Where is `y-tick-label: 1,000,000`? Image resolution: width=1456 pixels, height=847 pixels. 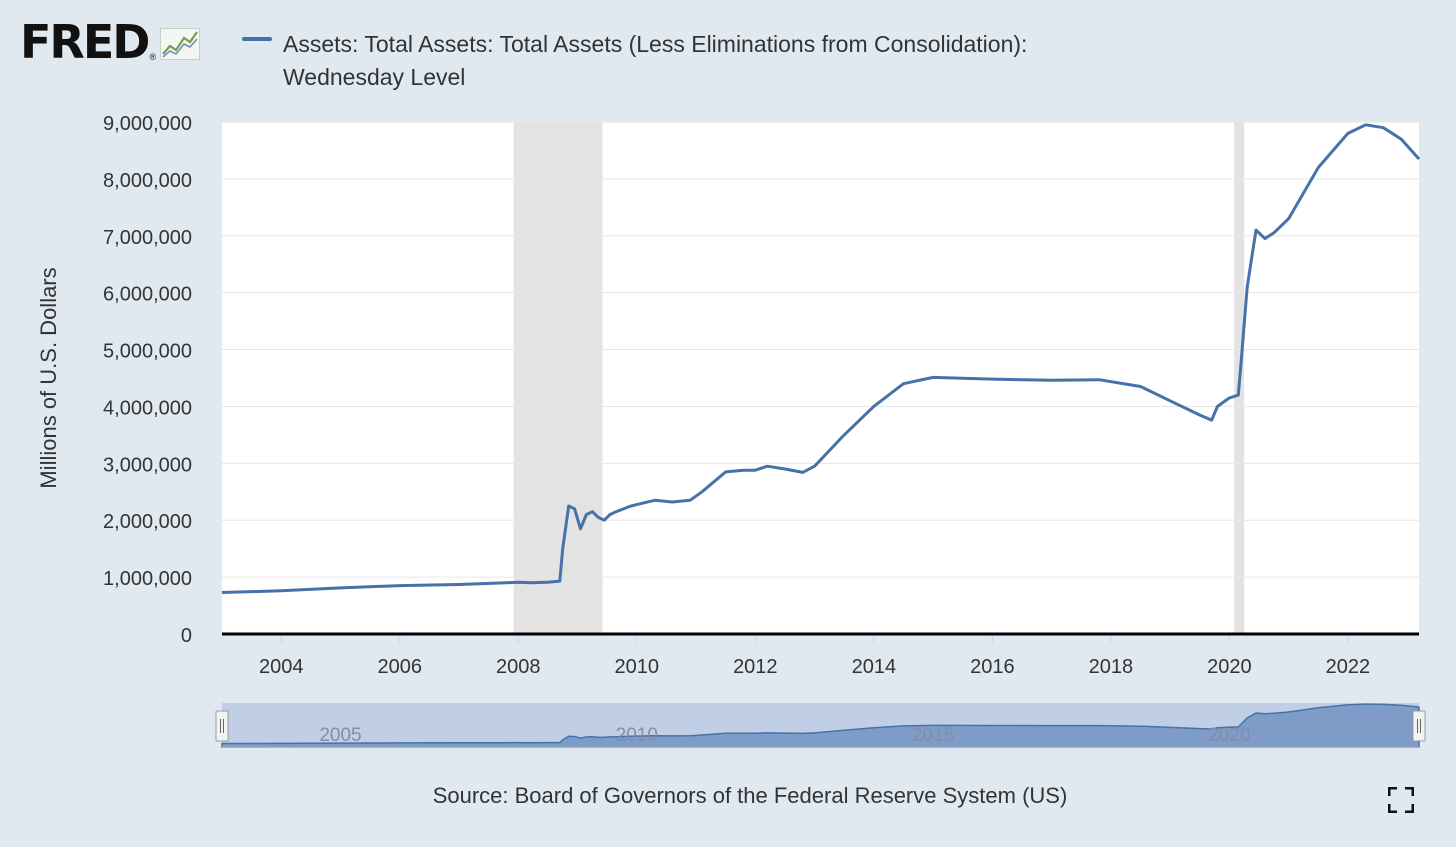 y-tick-label: 1,000,000 is located at coordinates (147, 579).